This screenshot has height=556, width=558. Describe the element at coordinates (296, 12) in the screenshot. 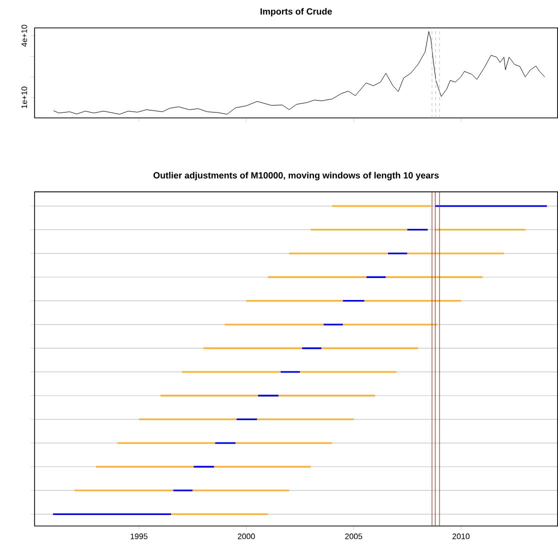

I see `chart-title: Imports of Crude` at that location.